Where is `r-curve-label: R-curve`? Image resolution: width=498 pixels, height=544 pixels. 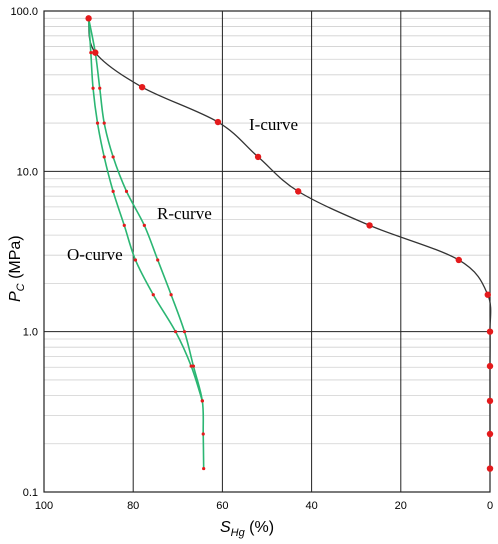
r-curve-label: R-curve is located at coordinates (184, 213).